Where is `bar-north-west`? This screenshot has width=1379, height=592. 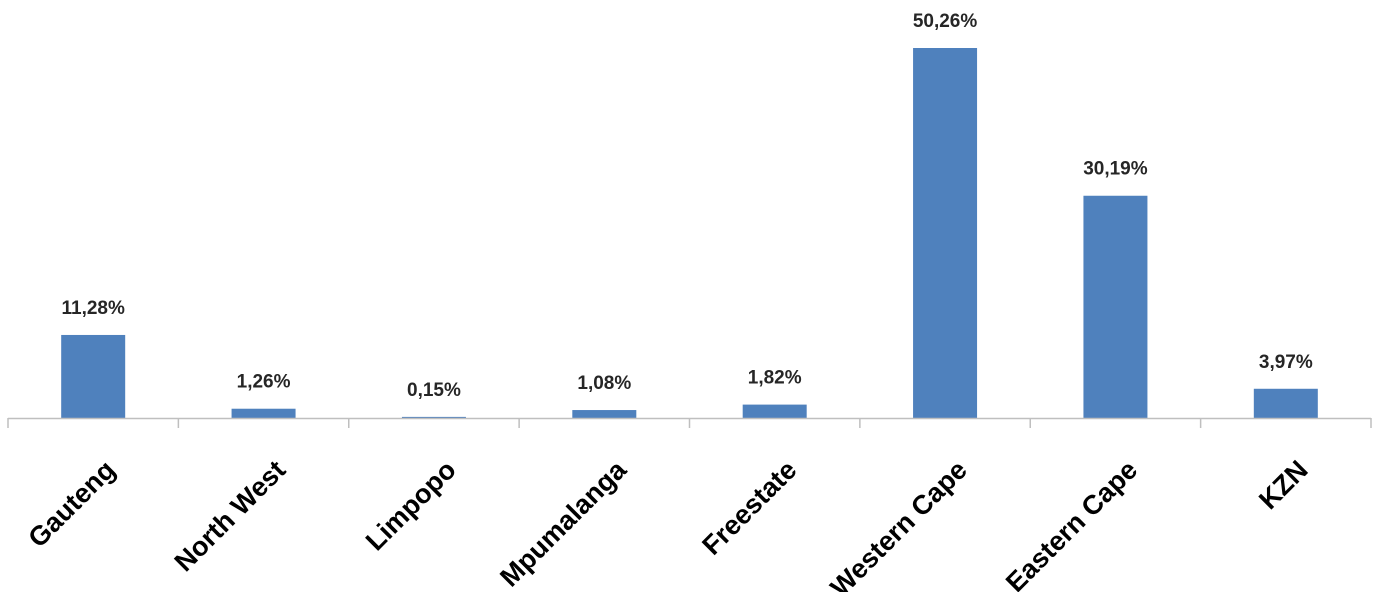
bar-north-west is located at coordinates (263, 413).